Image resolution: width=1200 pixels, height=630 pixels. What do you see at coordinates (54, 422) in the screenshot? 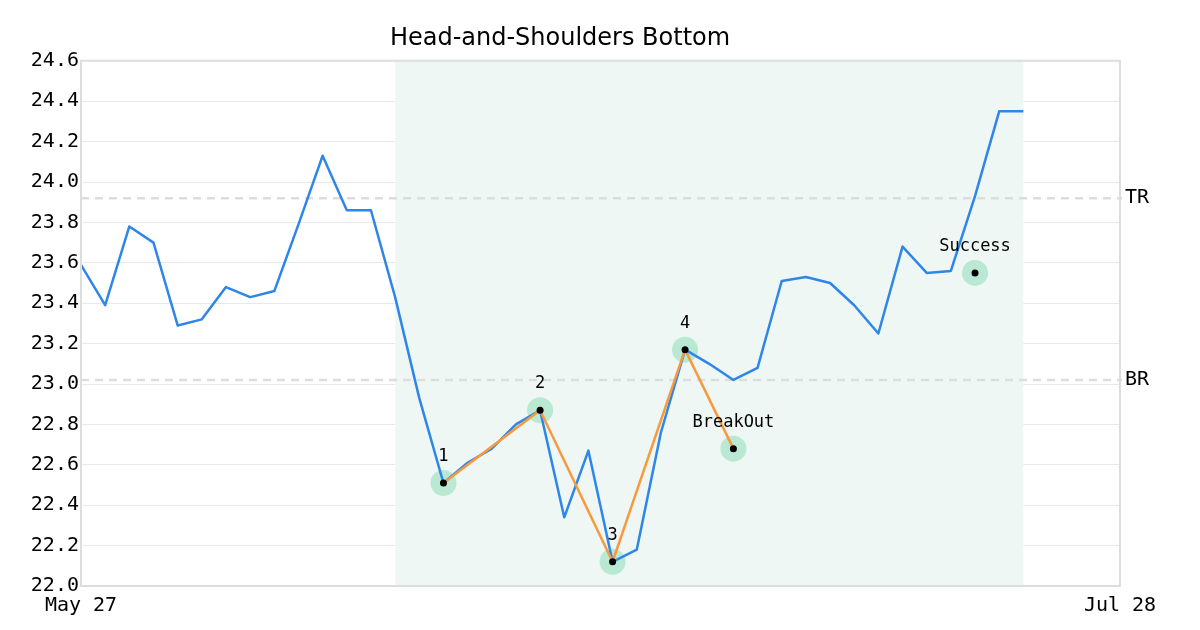
I see `y-tick-label: 22.8` at bounding box center [54, 422].